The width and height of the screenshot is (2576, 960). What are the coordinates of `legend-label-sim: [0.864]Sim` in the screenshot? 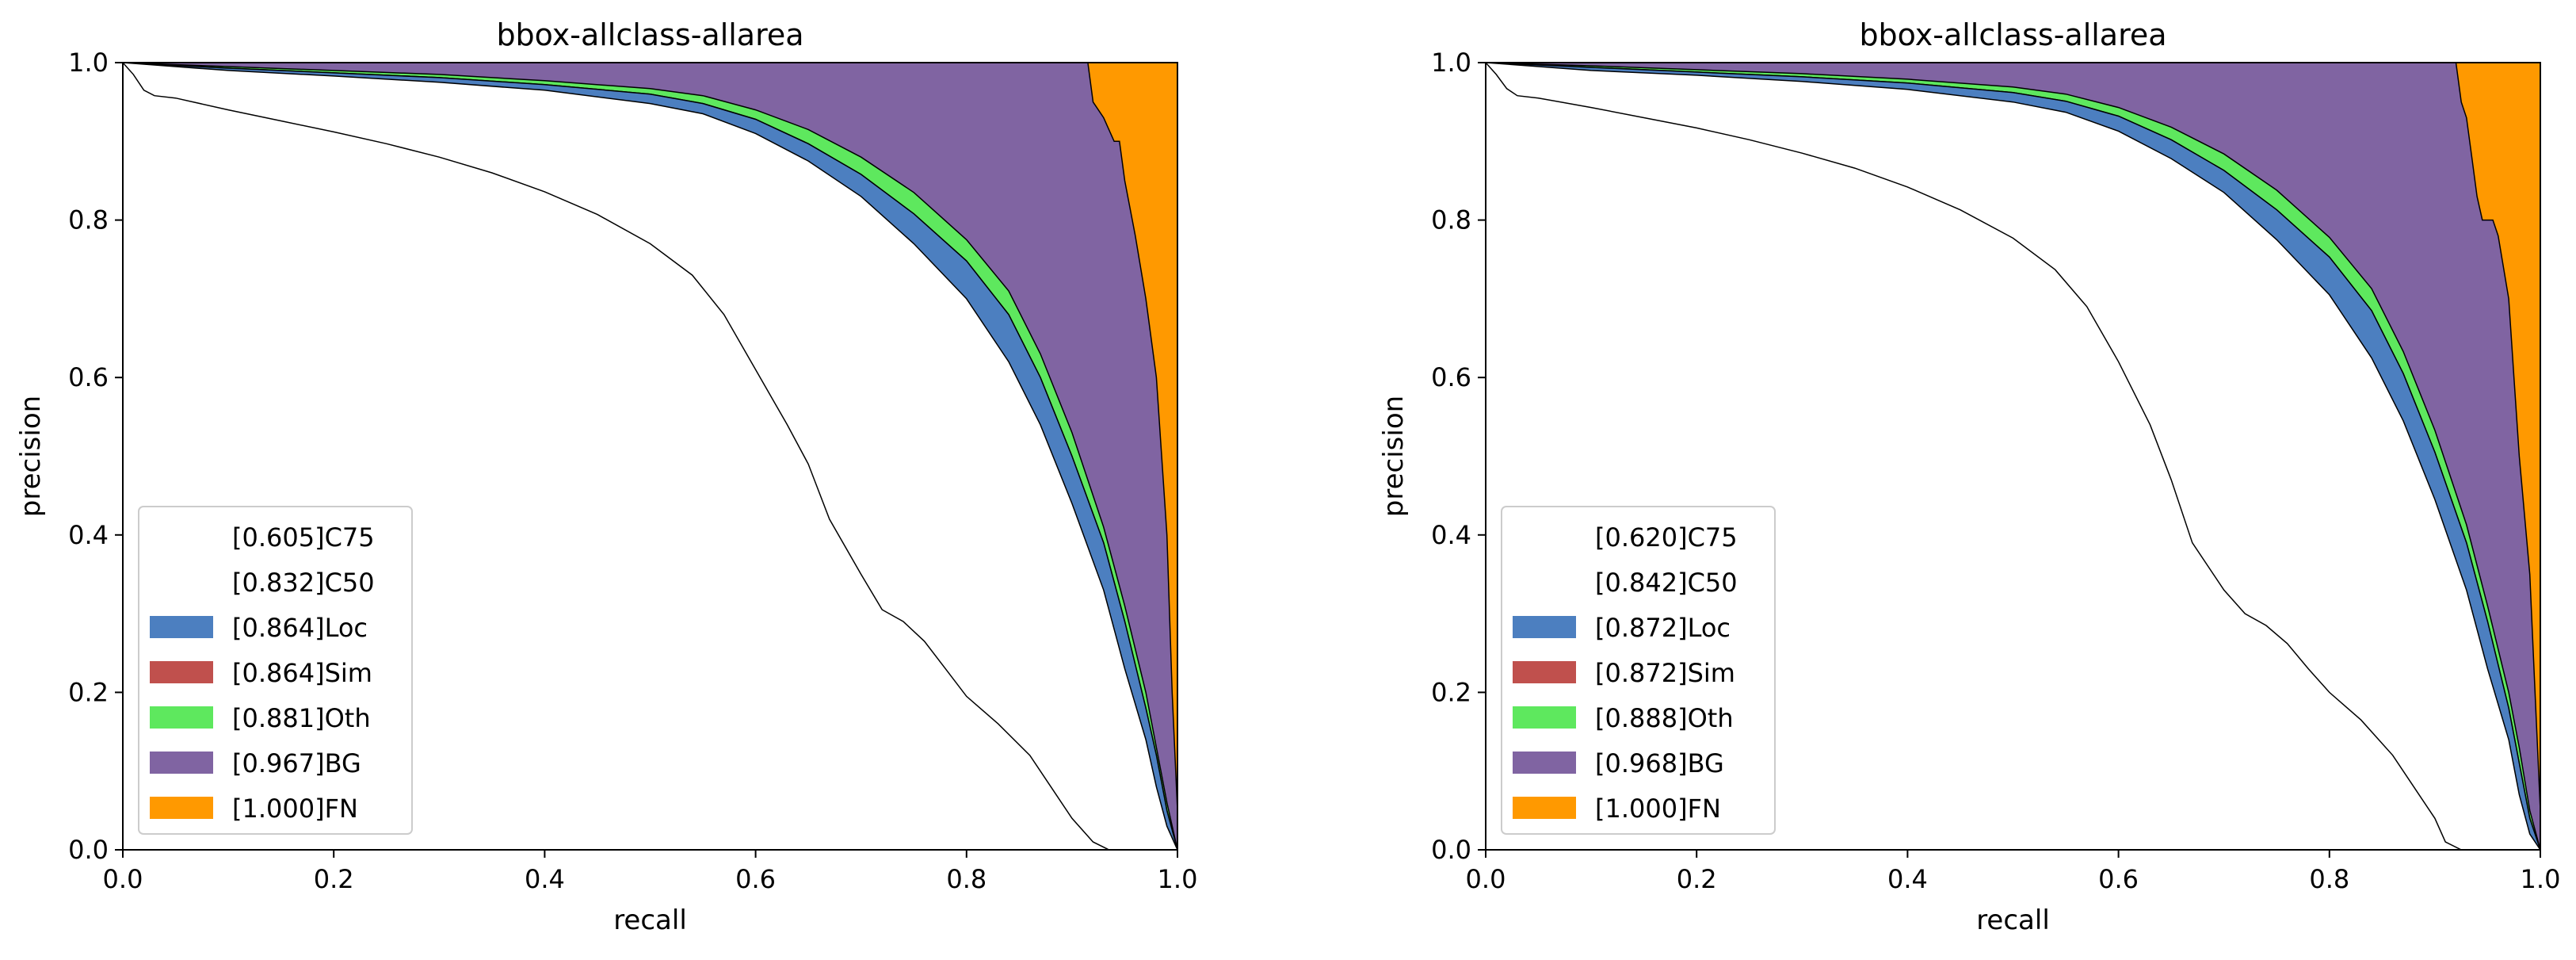 It's located at (302, 673).